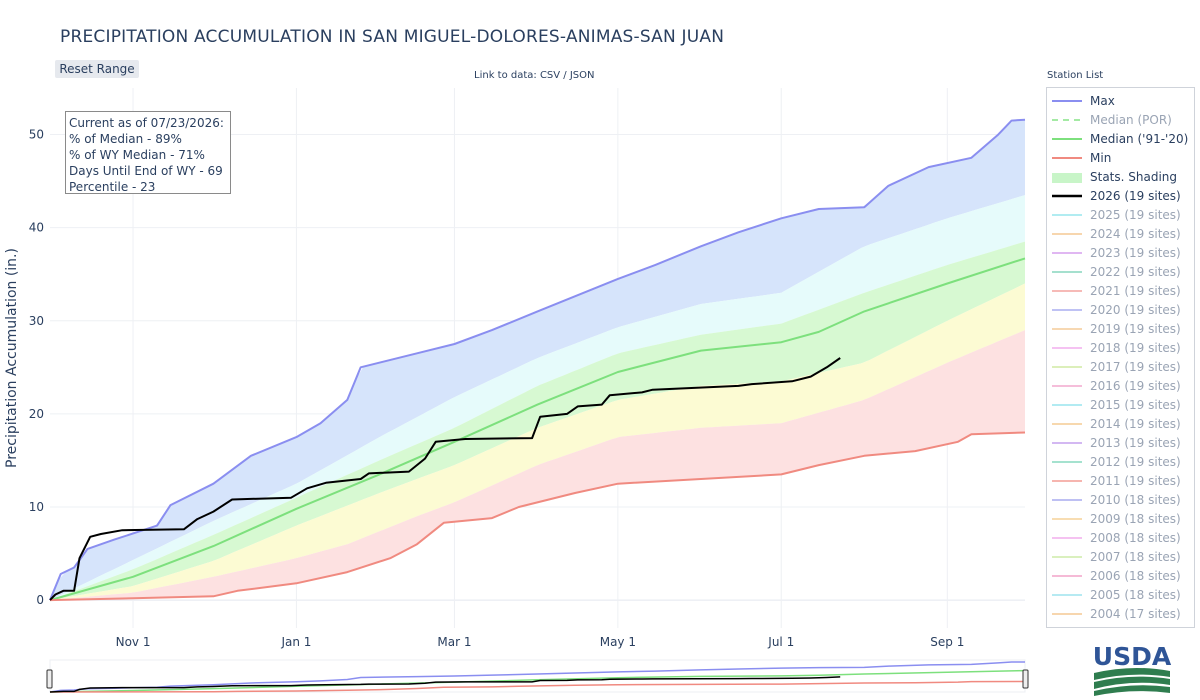 This screenshot has height=700, width=1200. I want to click on legend-label: 2012 (19 sites), so click(1135, 462).